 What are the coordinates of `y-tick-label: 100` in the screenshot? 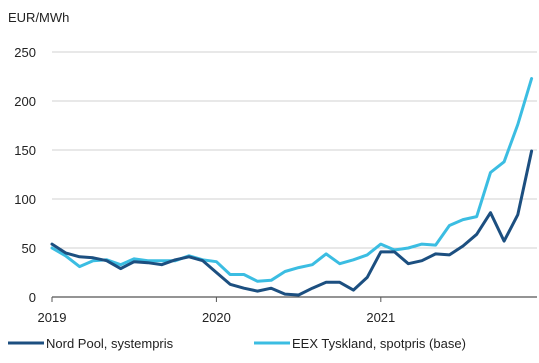 It's located at (25, 199).